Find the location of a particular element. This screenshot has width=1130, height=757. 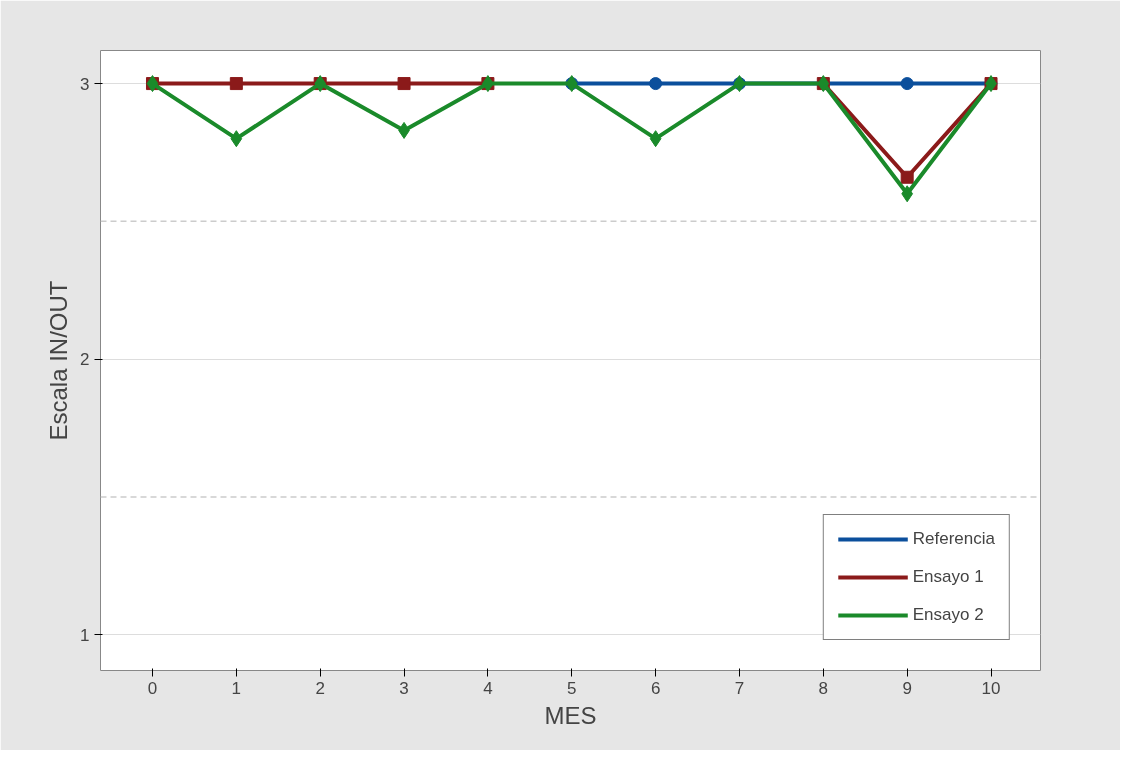

legend-label: Ensayo 2 is located at coordinates (948, 615).